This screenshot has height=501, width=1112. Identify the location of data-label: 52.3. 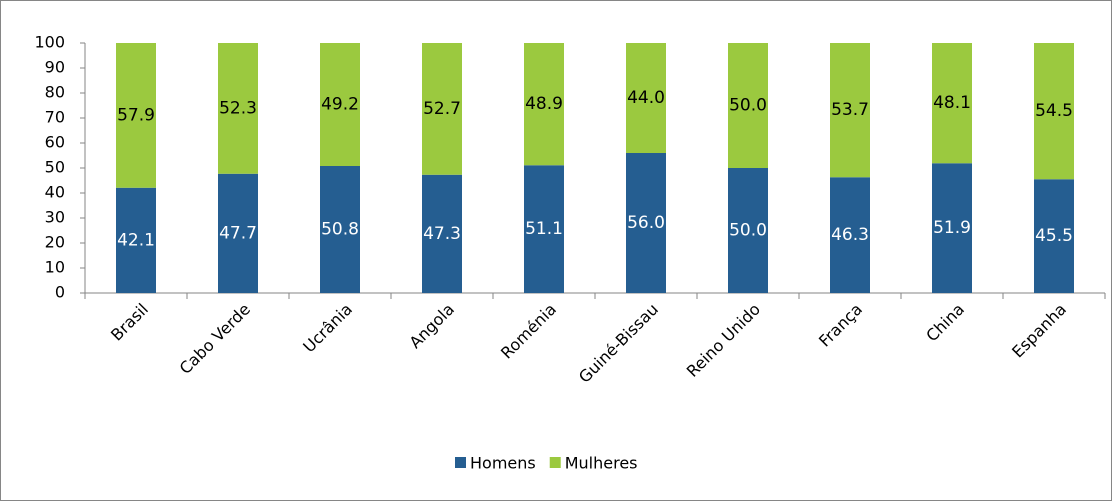
(238, 108).